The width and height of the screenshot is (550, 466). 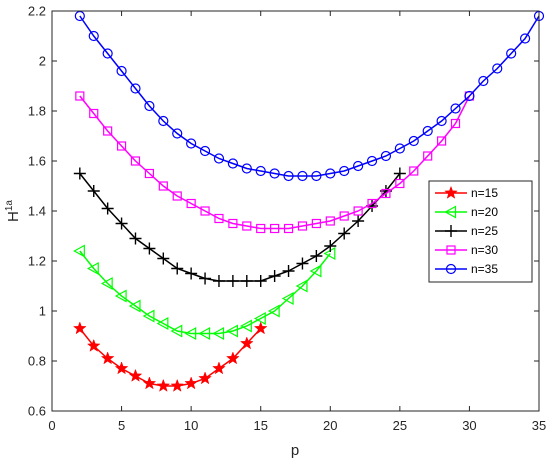 What do you see at coordinates (163, 385) in the screenshot?
I see `data-point-n=15-8` at bounding box center [163, 385].